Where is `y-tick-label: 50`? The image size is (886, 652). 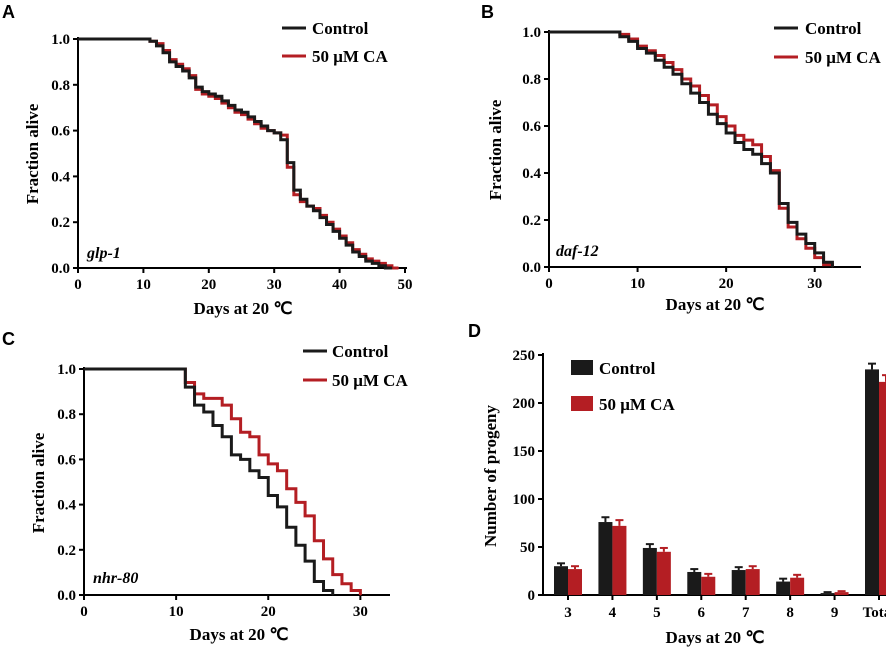
y-tick-label: 50 is located at coordinates (527, 548).